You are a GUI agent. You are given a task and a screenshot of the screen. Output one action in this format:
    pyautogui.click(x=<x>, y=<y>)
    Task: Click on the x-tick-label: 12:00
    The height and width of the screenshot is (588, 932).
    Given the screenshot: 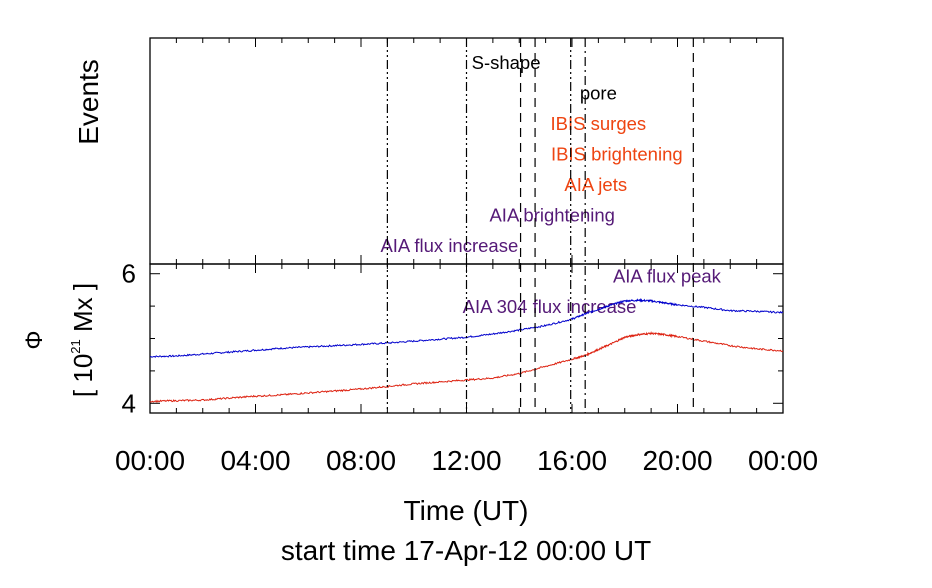 What is the action you would take?
    pyautogui.click(x=466, y=460)
    